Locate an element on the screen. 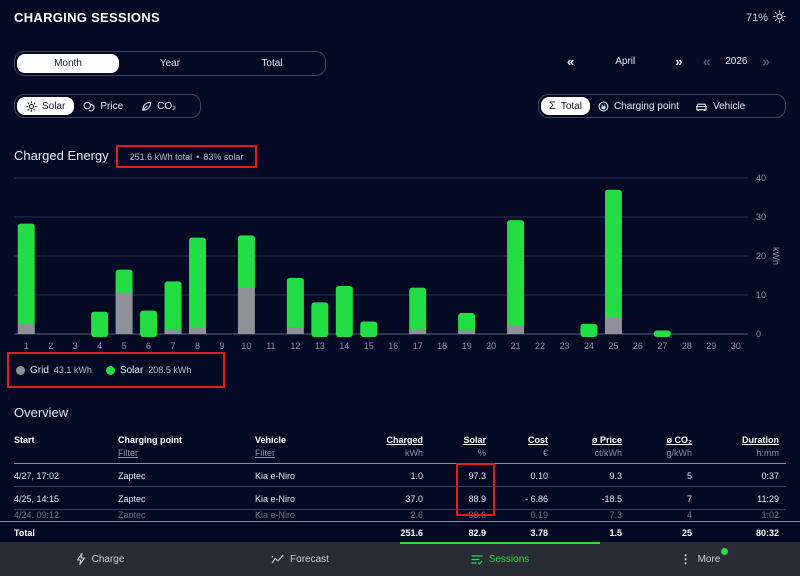 The image size is (800, 576). x-tick-label: 2 is located at coordinates (50, 346).